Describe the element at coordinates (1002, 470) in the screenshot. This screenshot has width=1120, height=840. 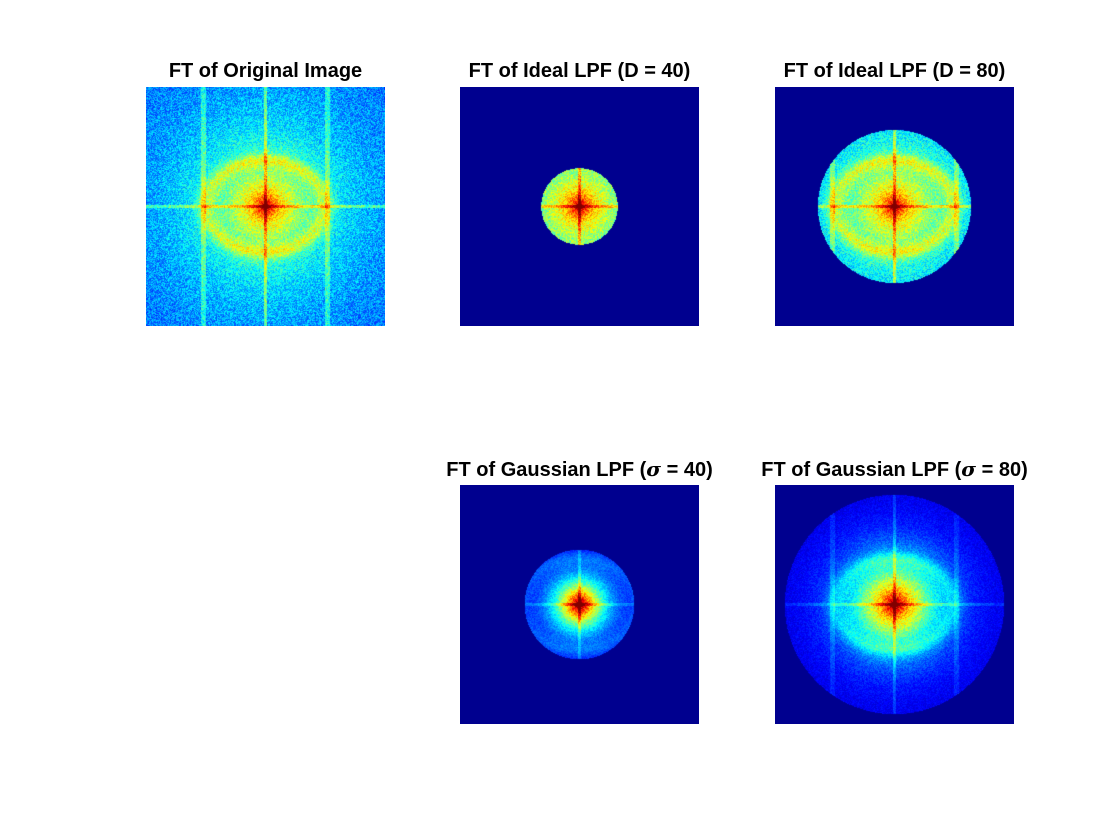
I see `title-suffix: = 80)` at that location.